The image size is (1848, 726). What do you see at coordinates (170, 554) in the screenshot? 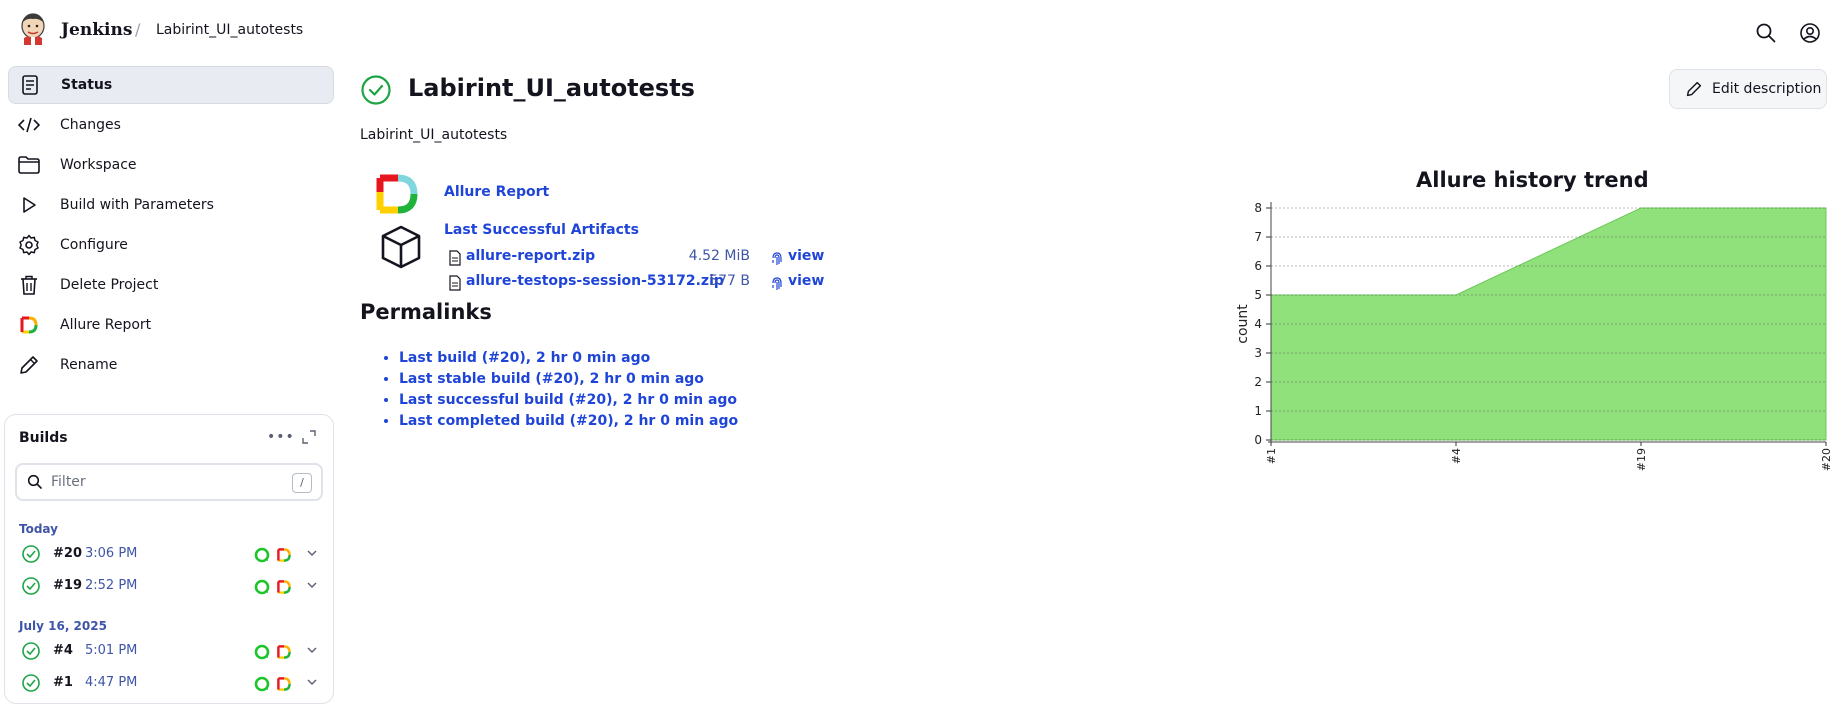
I see `build-row: #20 3:06 PM` at bounding box center [170, 554].